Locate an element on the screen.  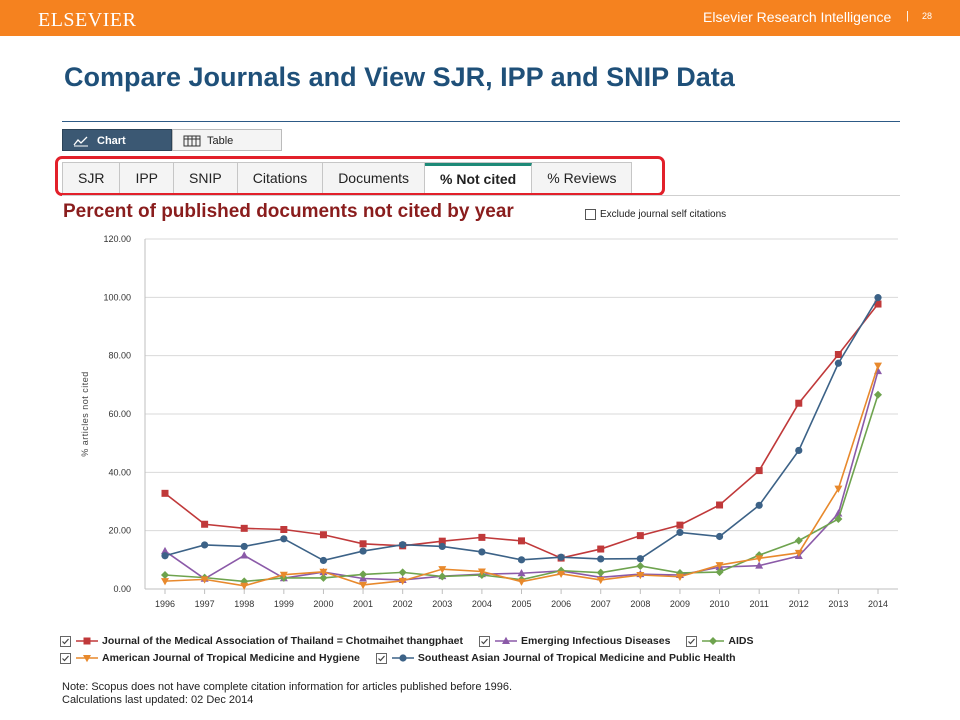
line-chart-icon is located at coordinates (80, 141).